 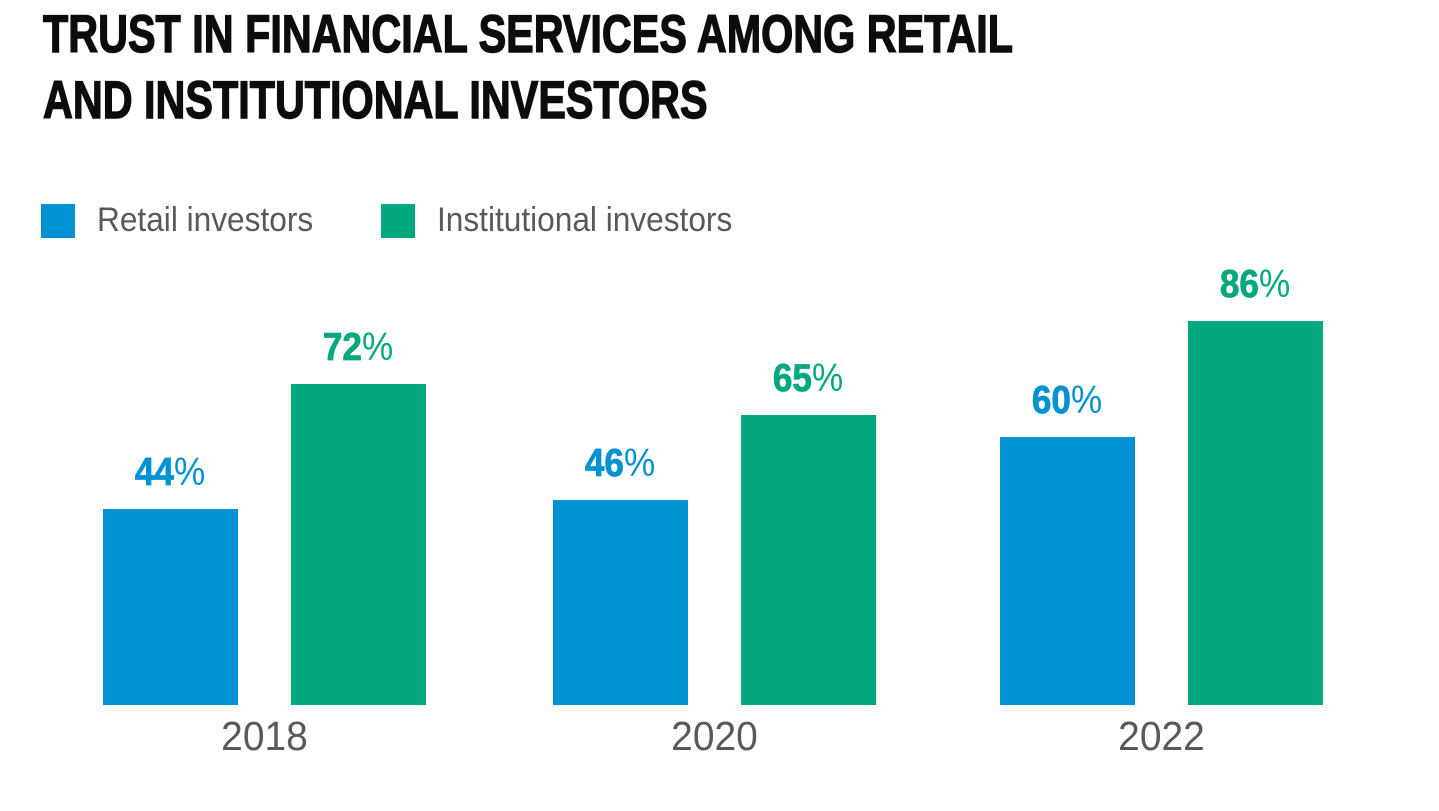 What do you see at coordinates (264, 736) in the screenshot?
I see `year-label-2018: 2018` at bounding box center [264, 736].